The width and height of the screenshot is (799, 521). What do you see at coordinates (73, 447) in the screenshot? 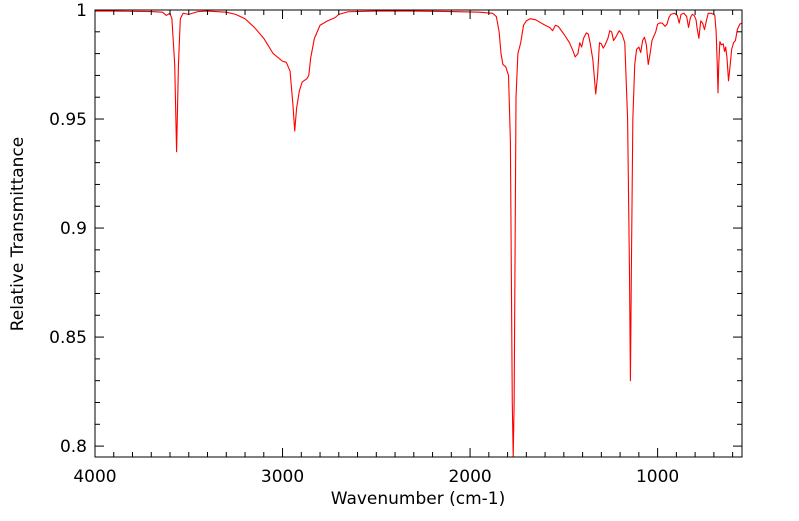
I see `y-tick-label: 0.8` at bounding box center [73, 447].